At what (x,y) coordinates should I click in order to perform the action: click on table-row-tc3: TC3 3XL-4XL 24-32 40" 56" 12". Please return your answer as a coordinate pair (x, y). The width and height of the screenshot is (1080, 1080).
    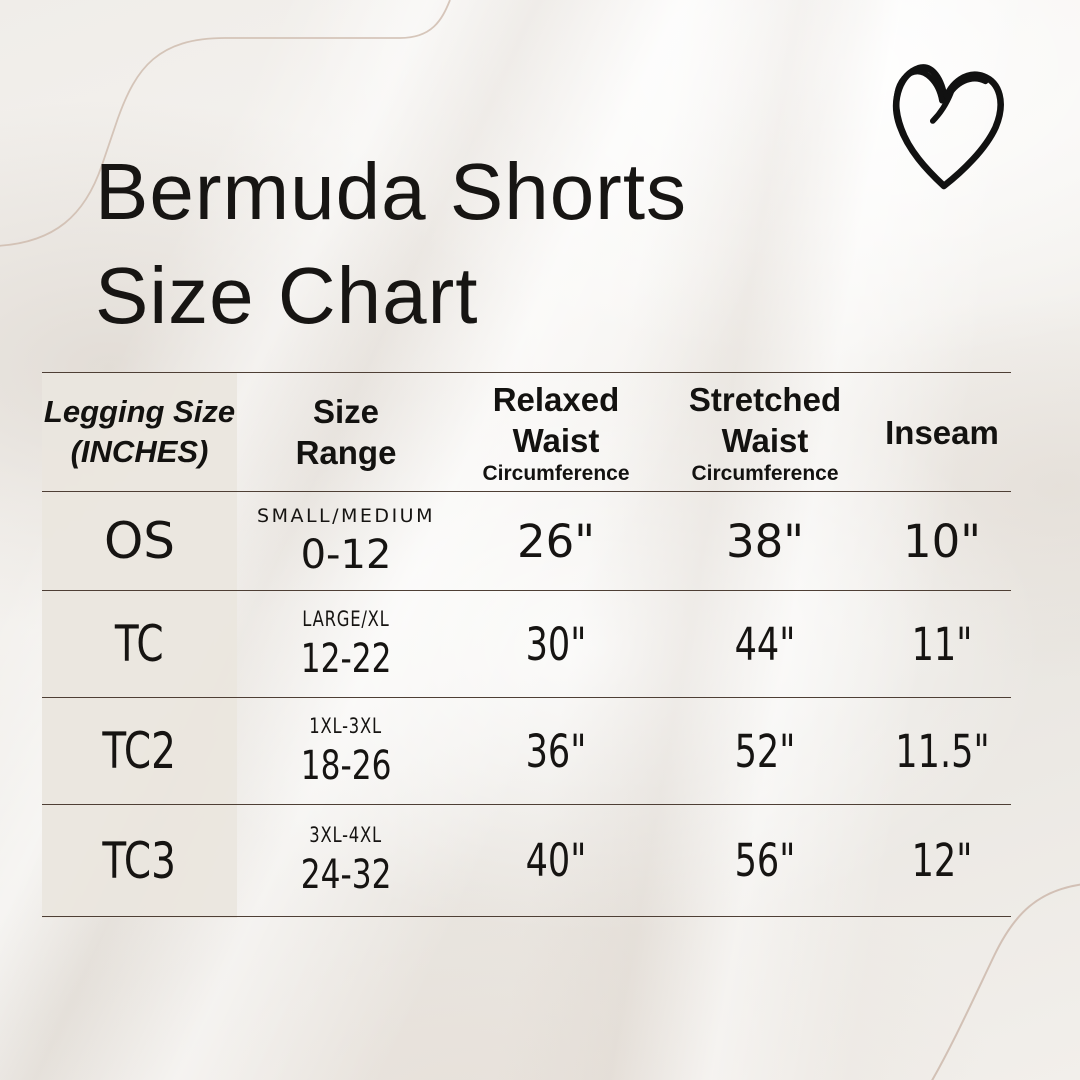
    Looking at the image, I should click on (526, 861).